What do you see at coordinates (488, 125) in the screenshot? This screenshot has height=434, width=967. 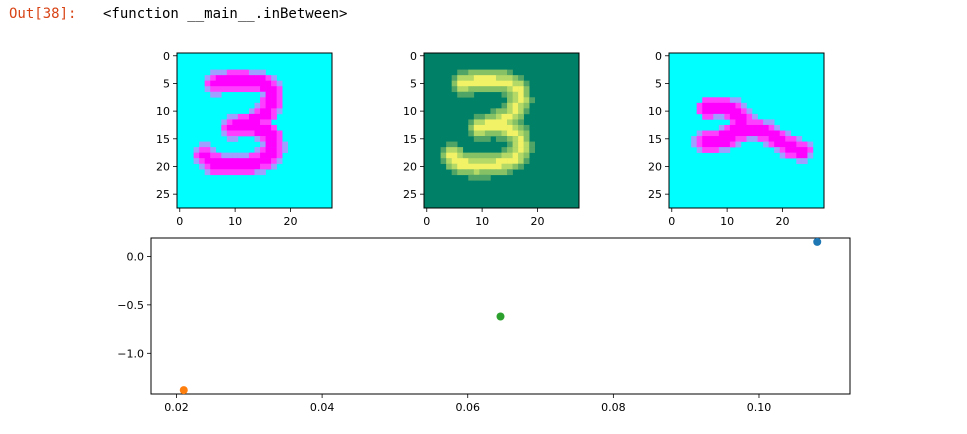 I see `digit-pixels` at bounding box center [488, 125].